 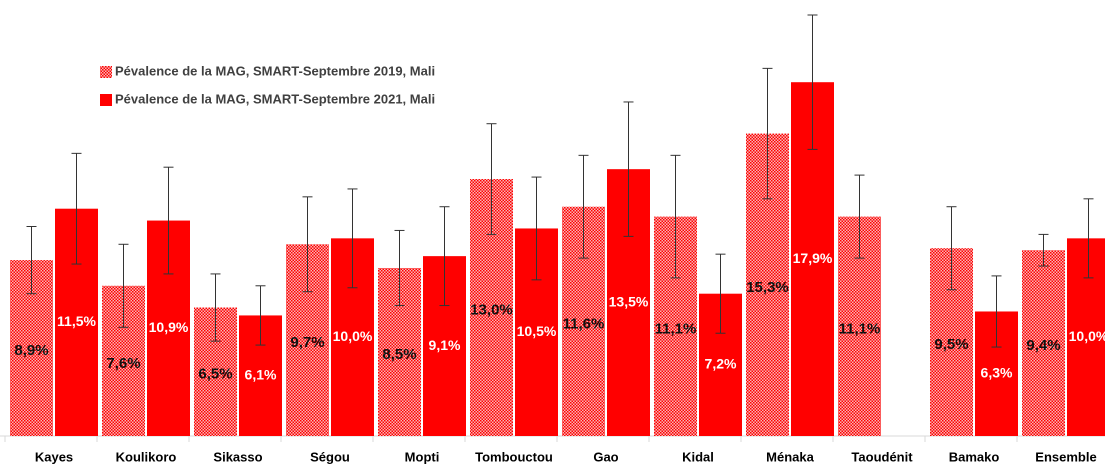 I want to click on data-label: 7,2%, so click(x=721, y=364).